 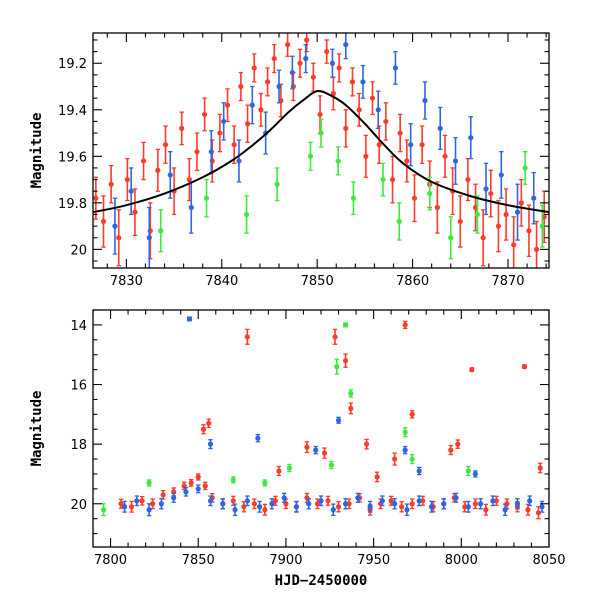 I want to click on x-axis-title: HJD−2450000, so click(x=321, y=581).